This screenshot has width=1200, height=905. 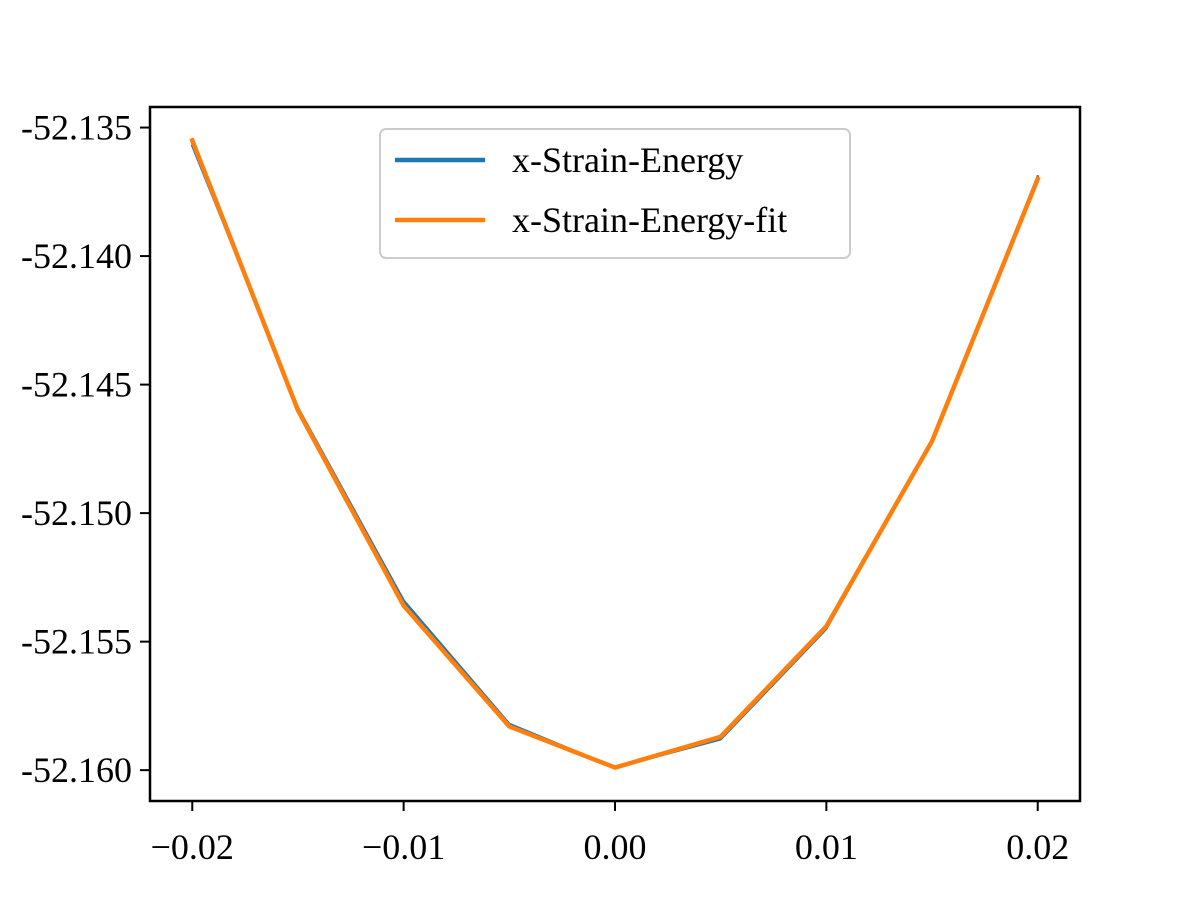 What do you see at coordinates (76, 385) in the screenshot?
I see `y-tick-label: -52.145` at bounding box center [76, 385].